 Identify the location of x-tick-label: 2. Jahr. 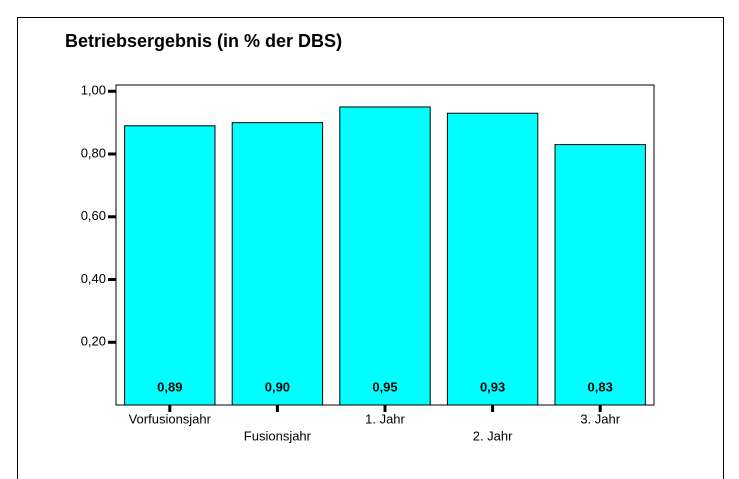
(493, 435).